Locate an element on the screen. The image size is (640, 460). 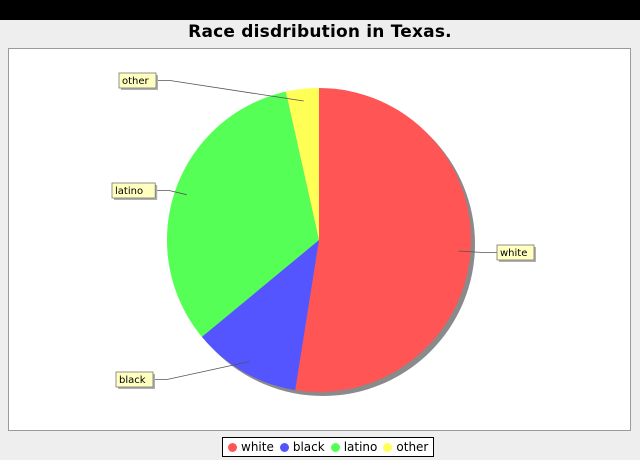
callout-label-other: other is located at coordinates (136, 81).